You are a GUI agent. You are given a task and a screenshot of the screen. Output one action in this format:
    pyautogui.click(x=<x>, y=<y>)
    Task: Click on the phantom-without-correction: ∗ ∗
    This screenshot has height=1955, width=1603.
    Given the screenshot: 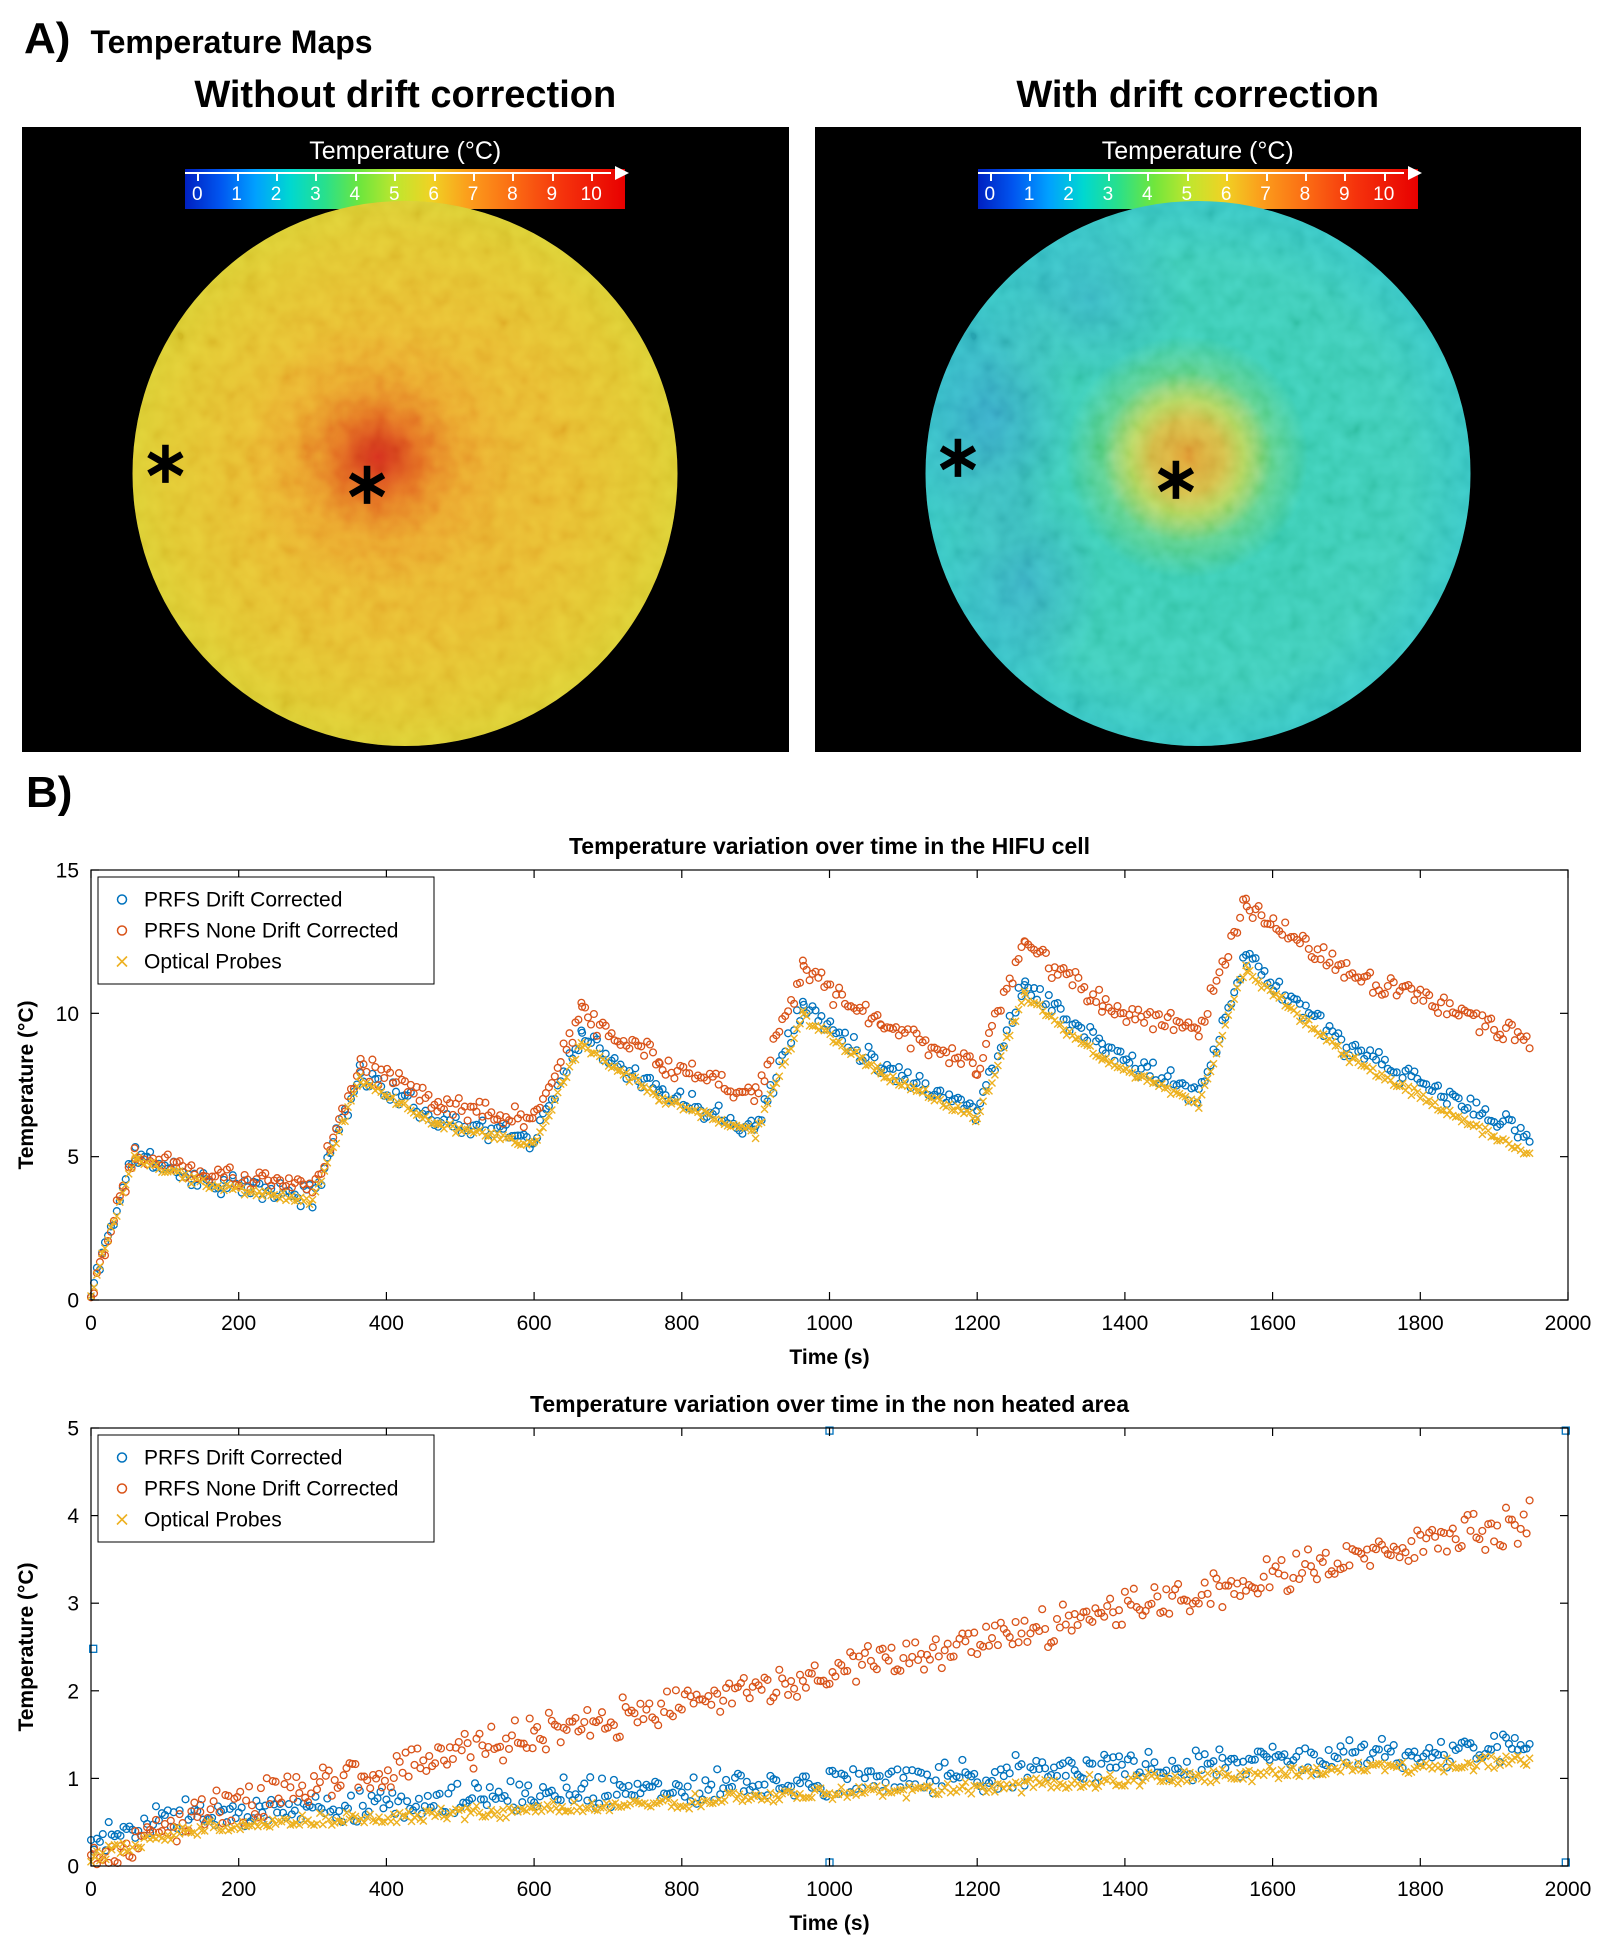 What is the action you would take?
    pyautogui.click(x=405, y=473)
    